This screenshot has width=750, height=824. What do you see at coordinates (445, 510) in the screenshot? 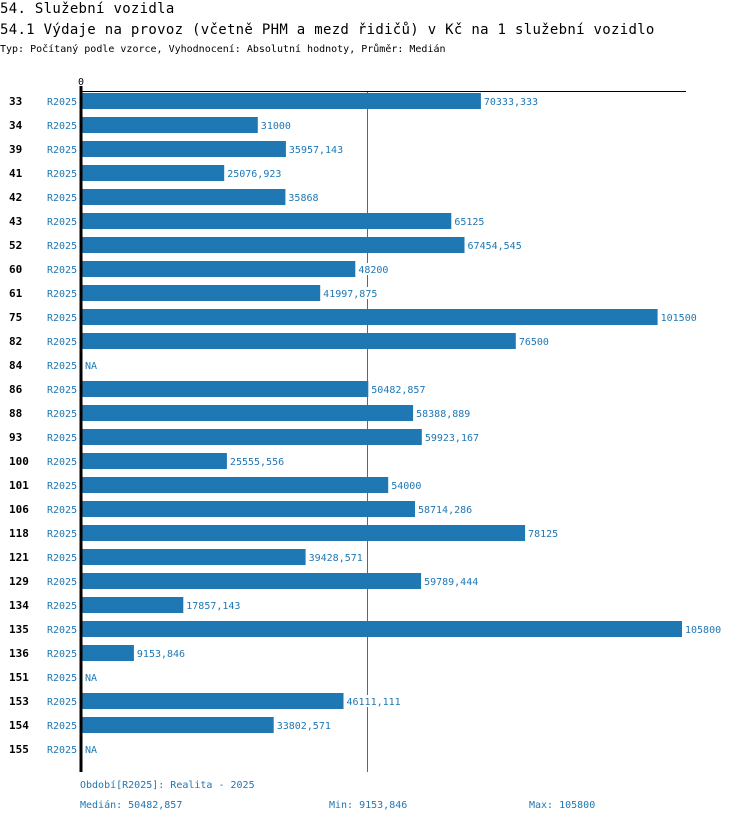
I see `value-label: 58714,286` at bounding box center [445, 510].